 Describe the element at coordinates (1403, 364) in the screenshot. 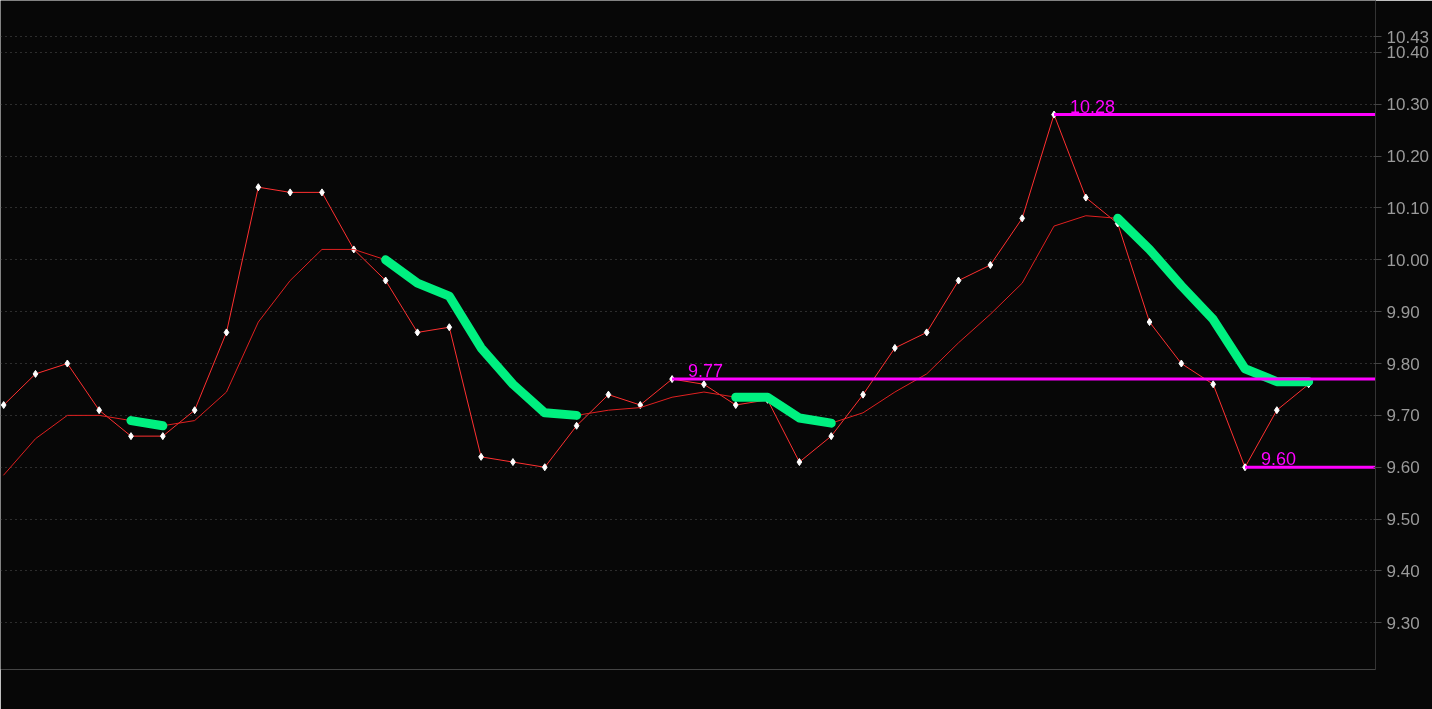

I see `y-tick-label: 9.80` at that location.